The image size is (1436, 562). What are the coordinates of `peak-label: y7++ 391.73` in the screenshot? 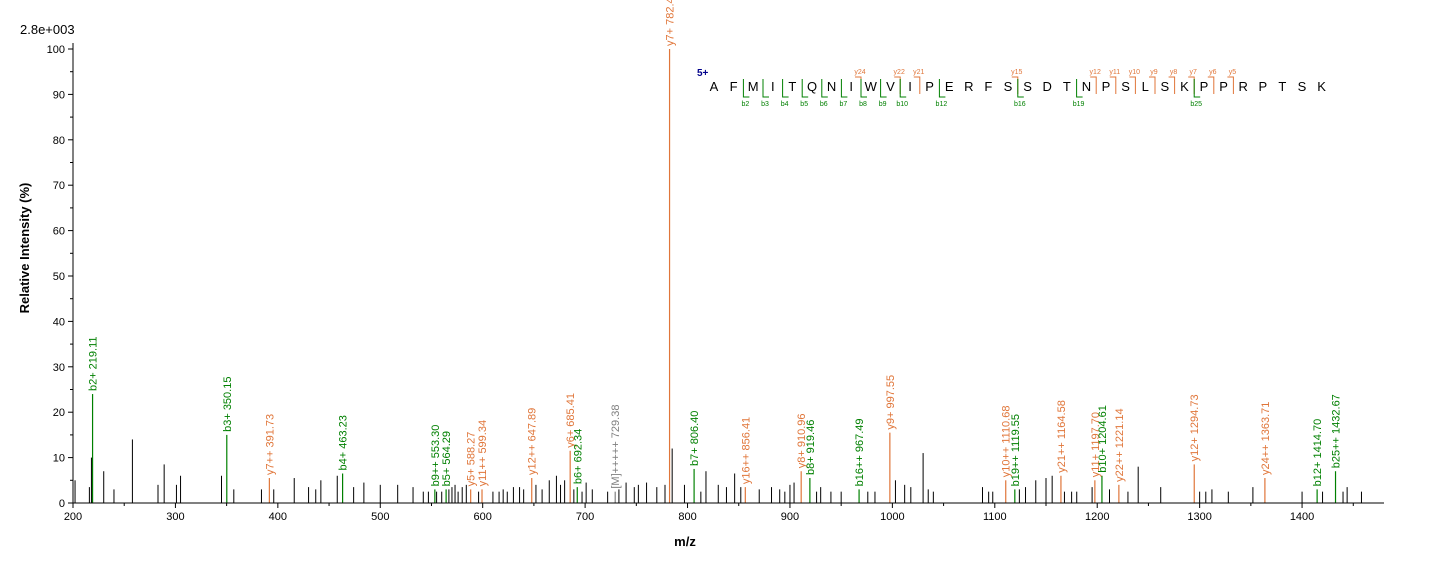 It's located at (270, 444).